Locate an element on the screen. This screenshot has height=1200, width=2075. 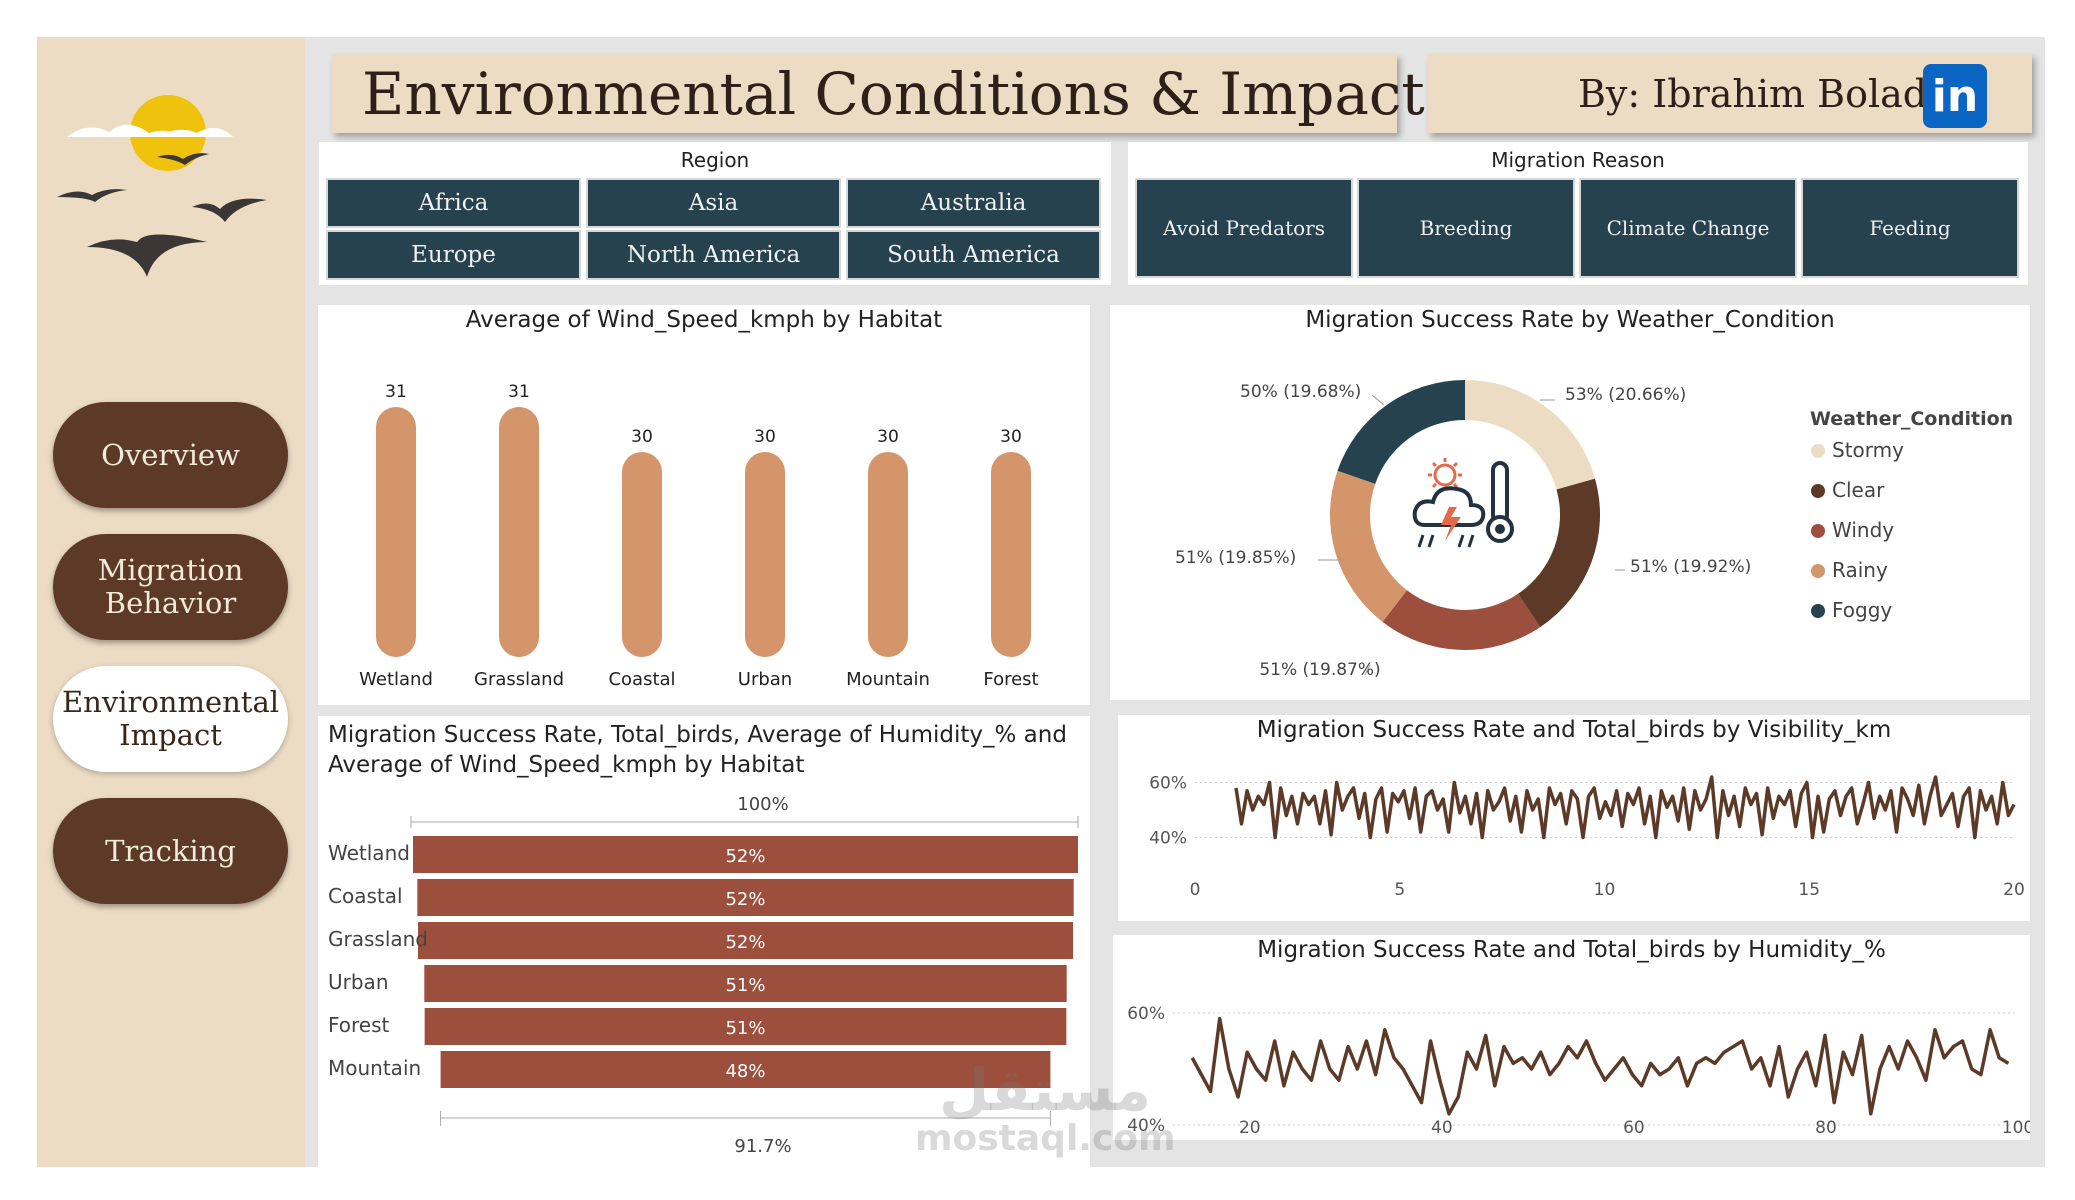
line-x-tick: 0 is located at coordinates (1195, 890).